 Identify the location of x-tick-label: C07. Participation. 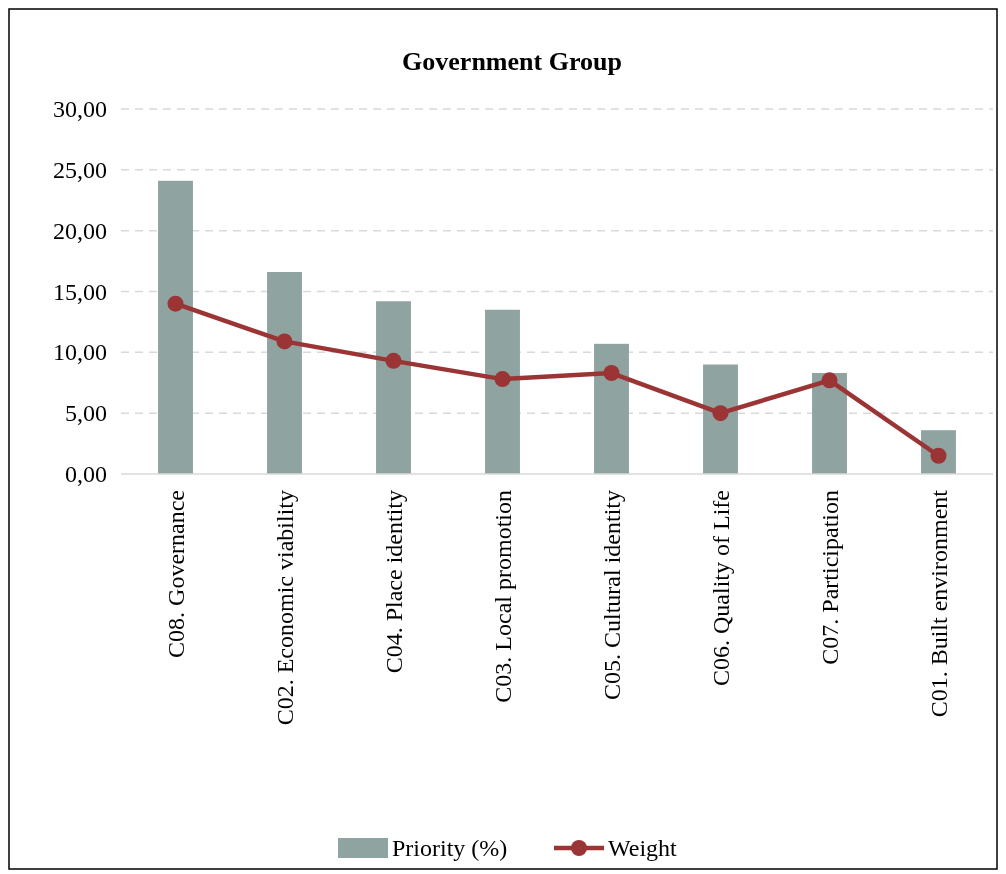
(829, 577).